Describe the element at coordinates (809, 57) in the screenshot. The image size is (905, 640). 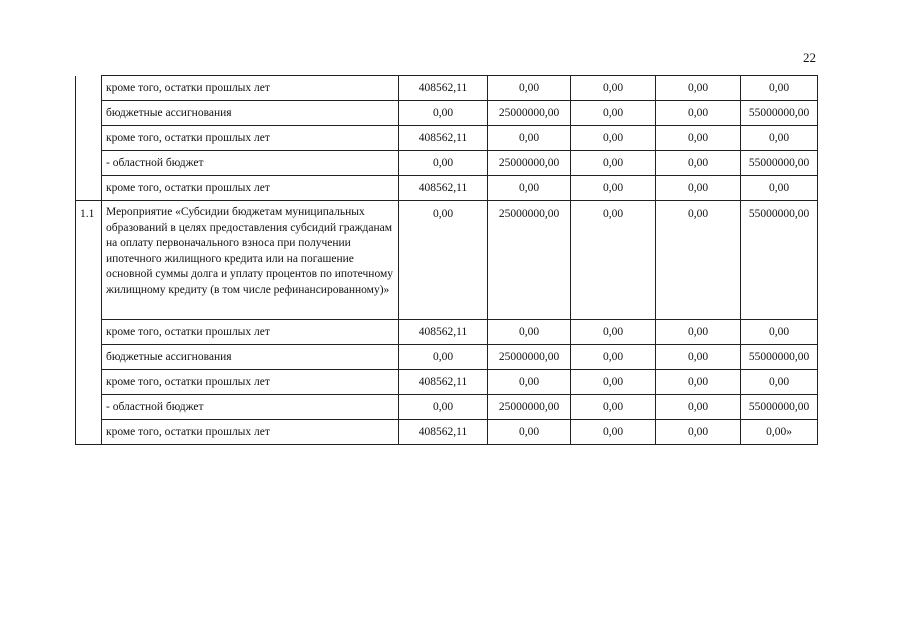
I see `page-number: 22` at that location.